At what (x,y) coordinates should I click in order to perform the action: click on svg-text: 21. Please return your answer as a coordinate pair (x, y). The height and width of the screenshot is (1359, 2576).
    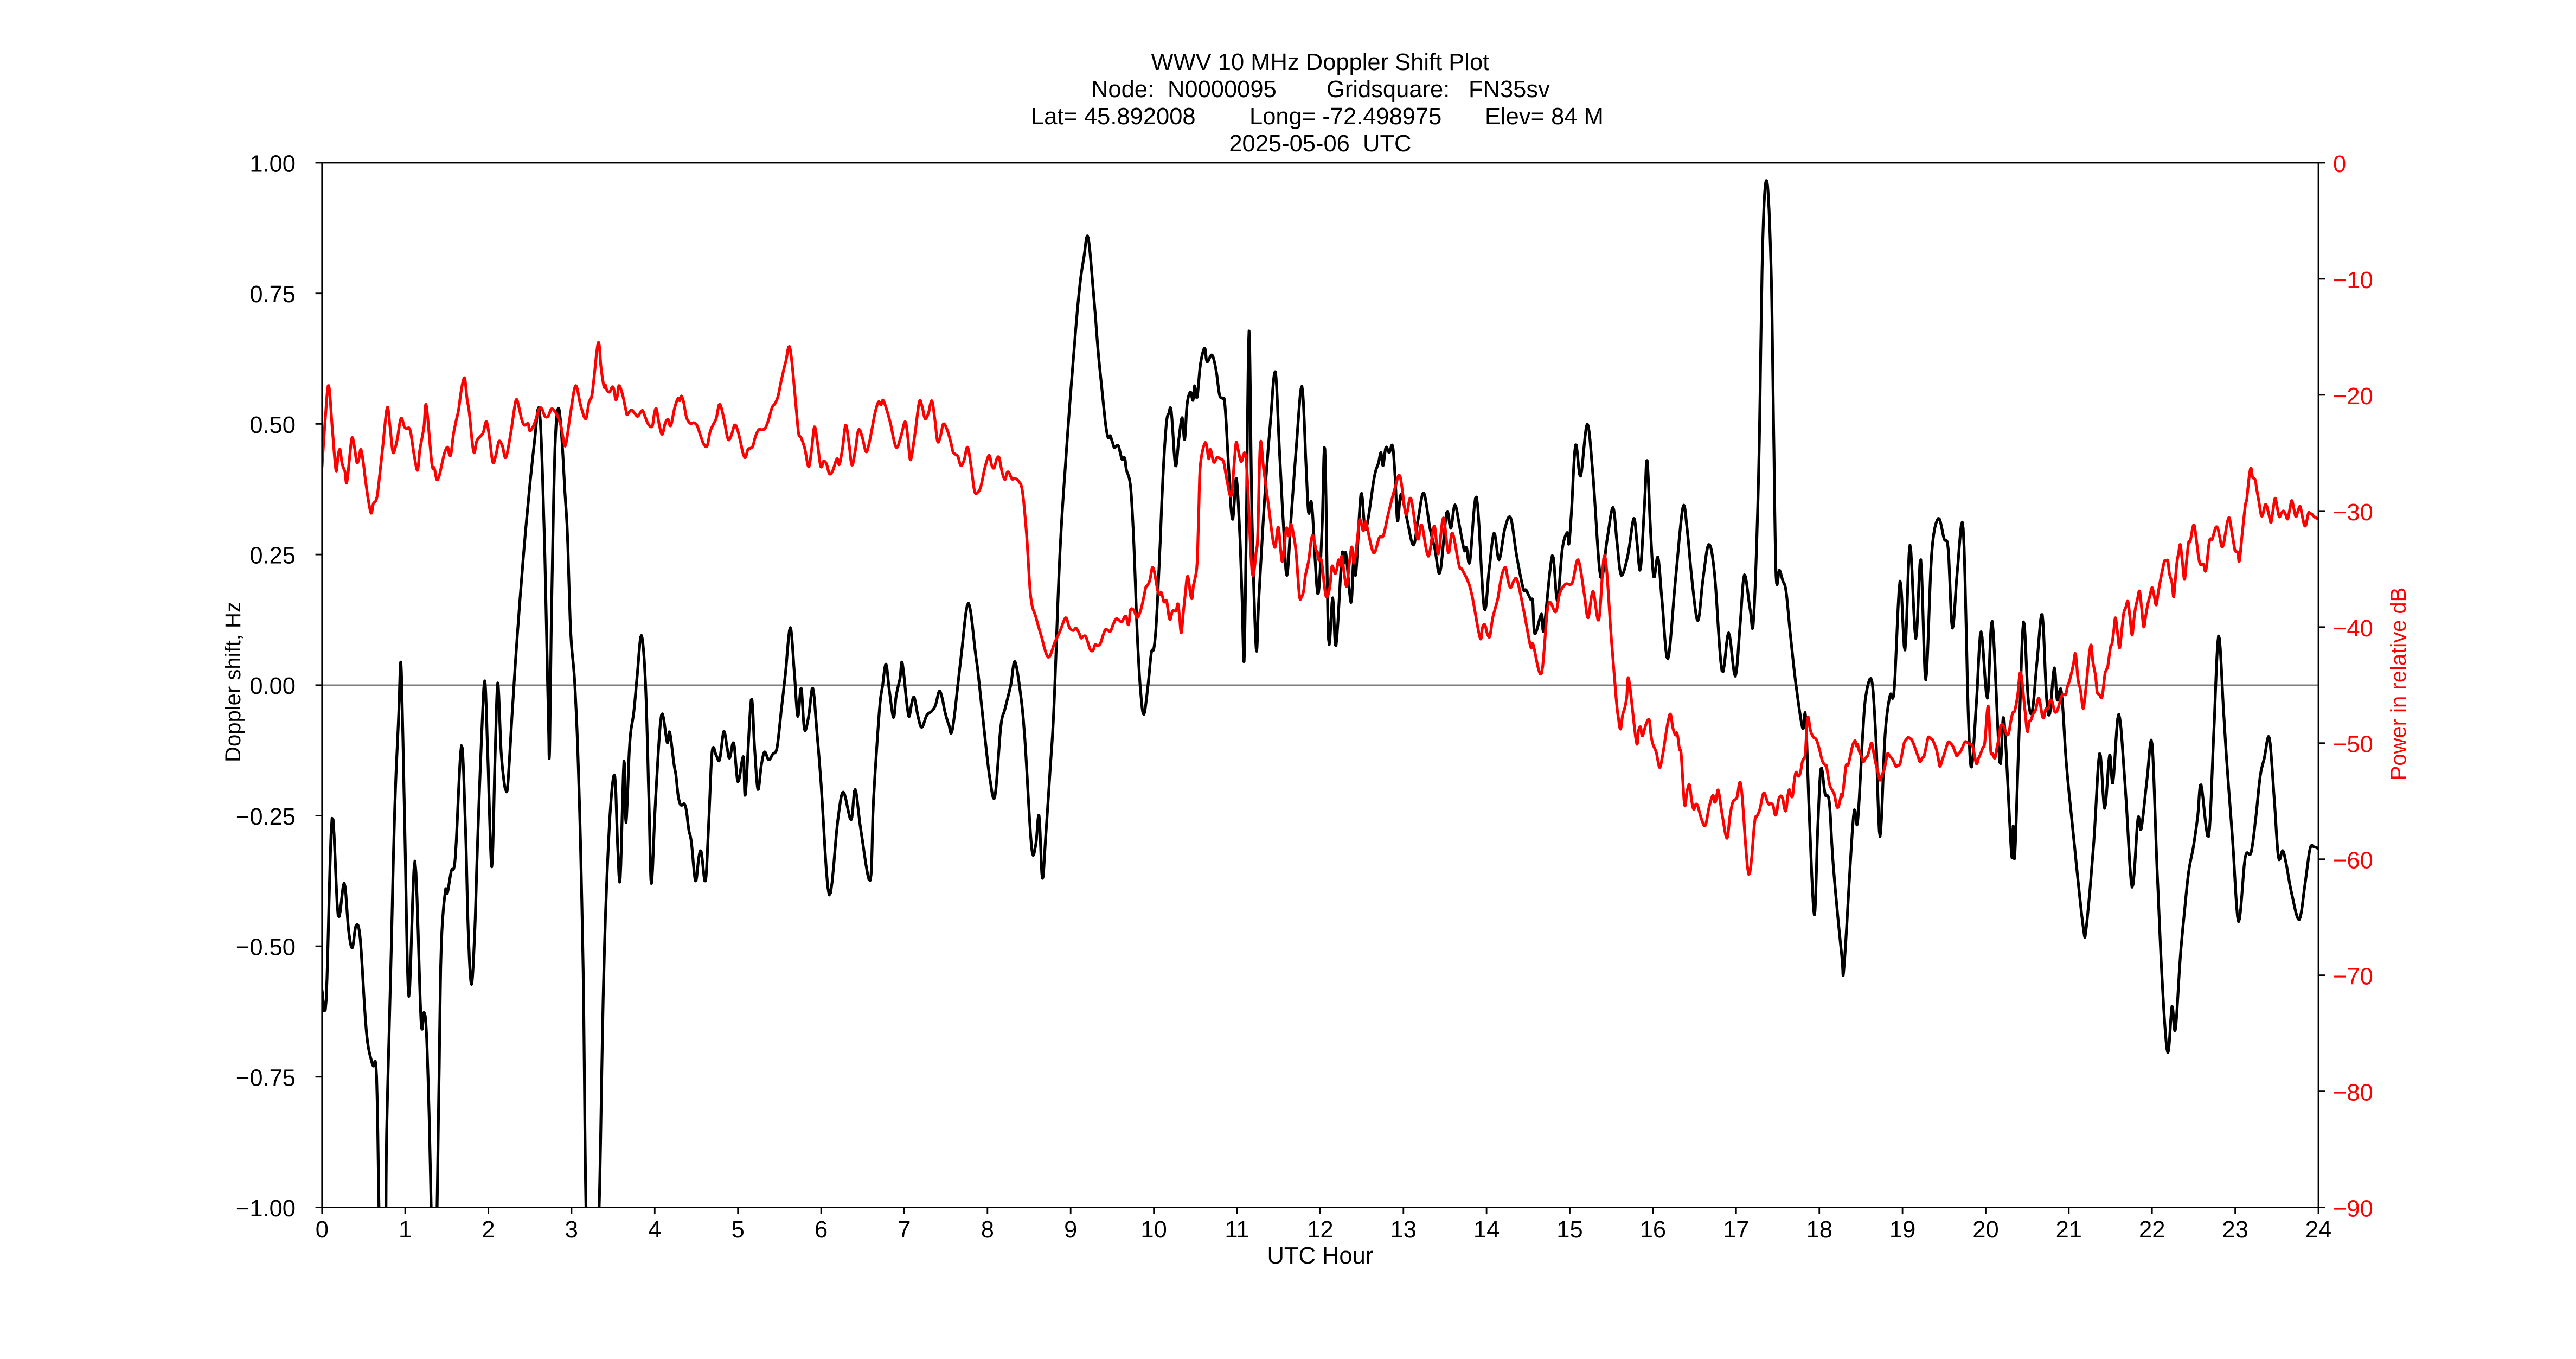
    Looking at the image, I should click on (2069, 1230).